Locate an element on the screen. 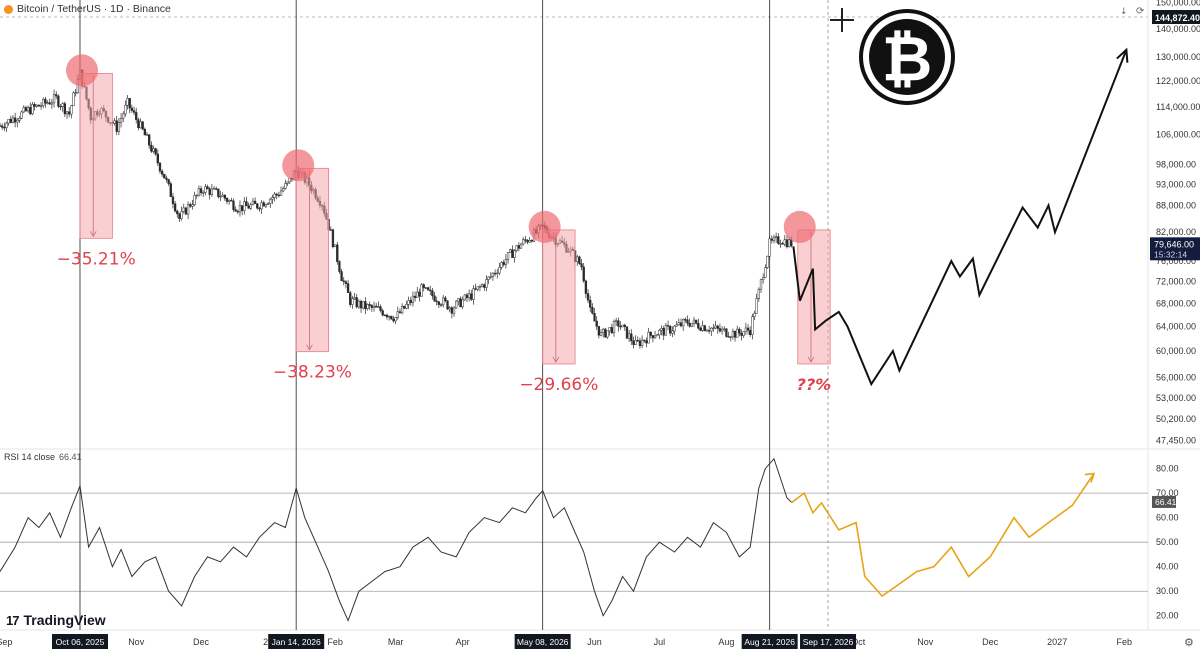  rsi-legend: RSI 14 close 66.41 is located at coordinates (43, 457).